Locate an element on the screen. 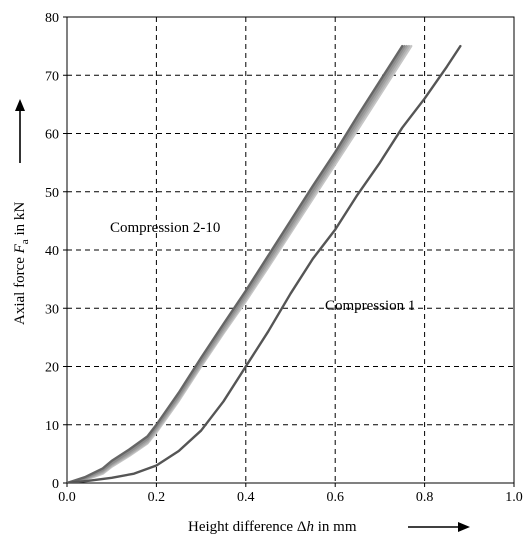  y-axis-title-italic: F is located at coordinates (20, 248).